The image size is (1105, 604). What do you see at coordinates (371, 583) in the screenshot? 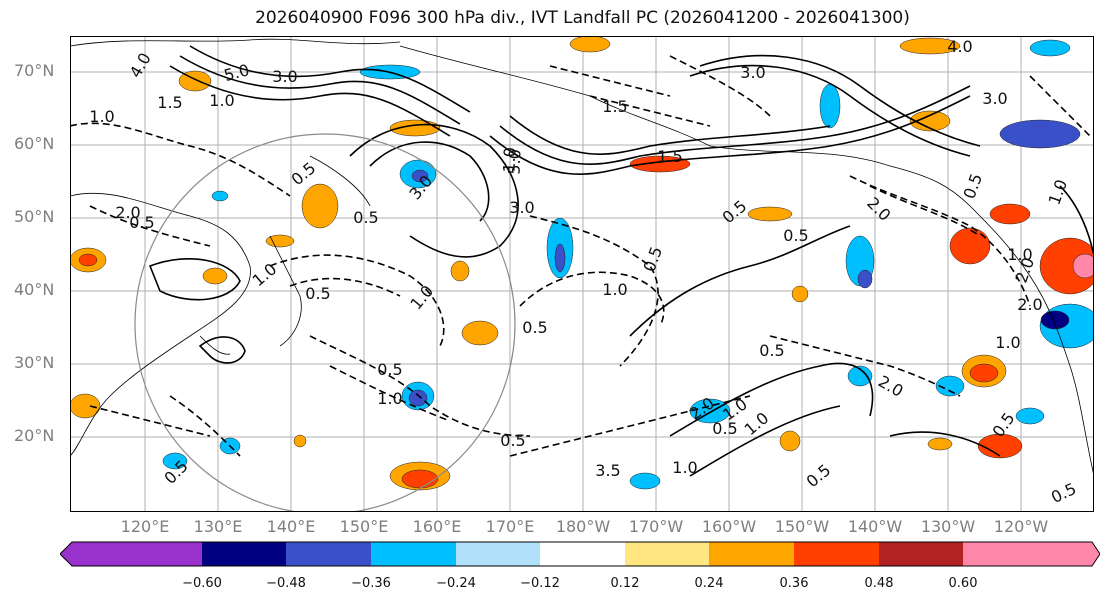
I see `colorbar-tick: −0.36` at bounding box center [371, 583].